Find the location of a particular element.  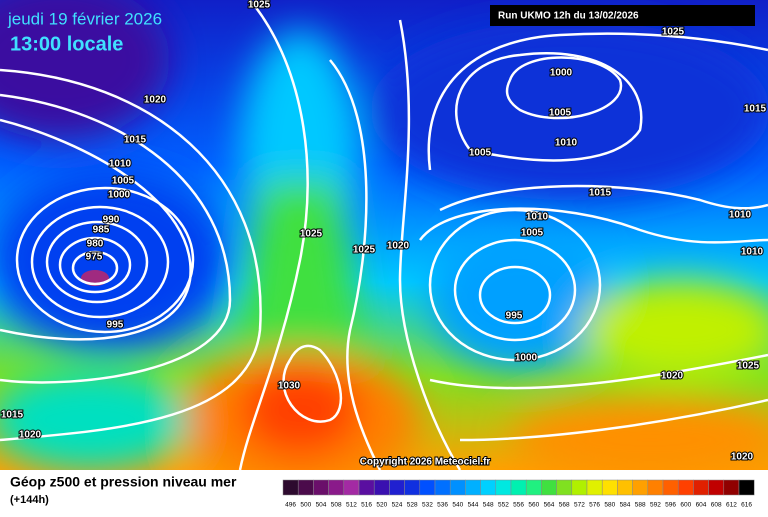

scale-label: 512 is located at coordinates (351, 505).